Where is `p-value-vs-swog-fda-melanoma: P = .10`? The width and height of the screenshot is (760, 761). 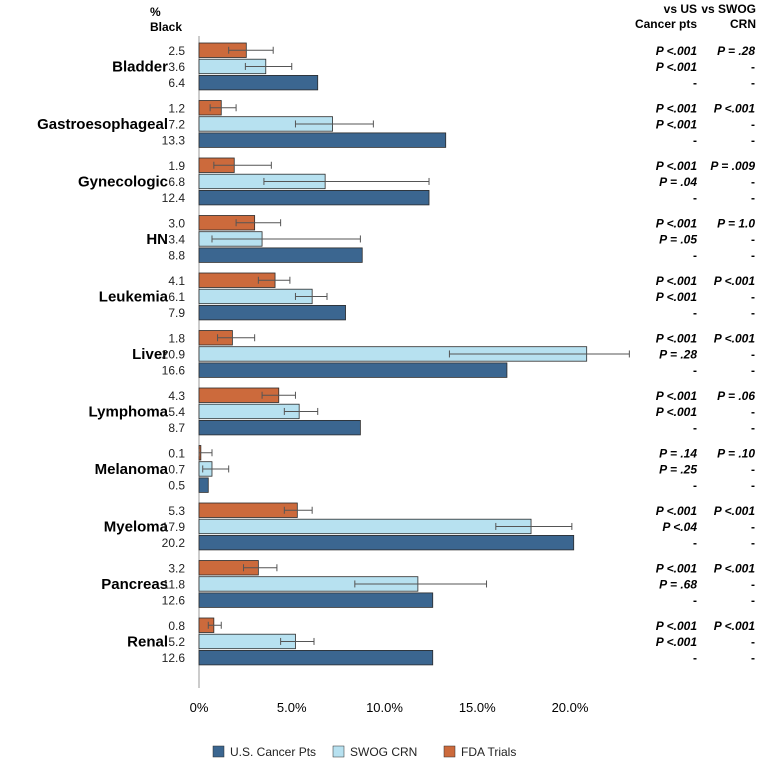 p-value-vs-swog-fda-melanoma: P = .10 is located at coordinates (736, 453).